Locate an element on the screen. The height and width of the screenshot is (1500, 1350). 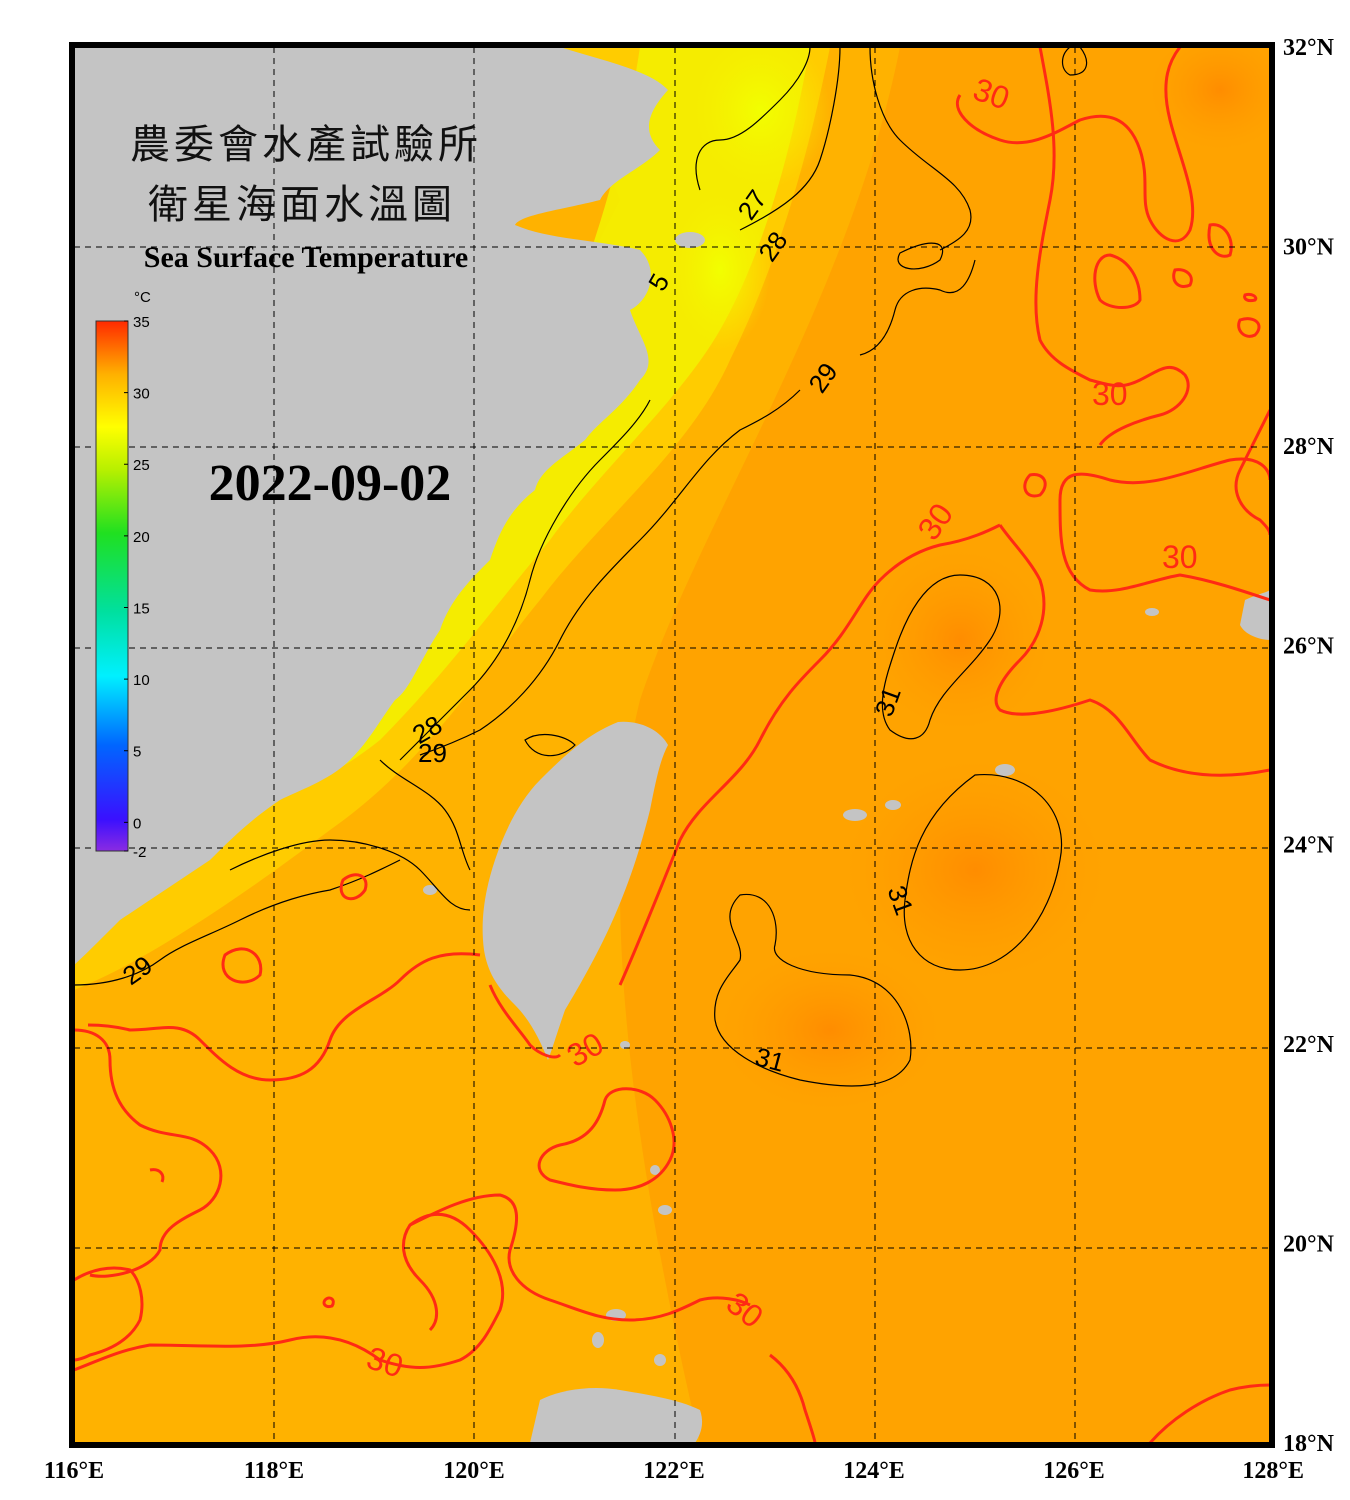
colorbar-gradient is located at coordinates (112, 586).